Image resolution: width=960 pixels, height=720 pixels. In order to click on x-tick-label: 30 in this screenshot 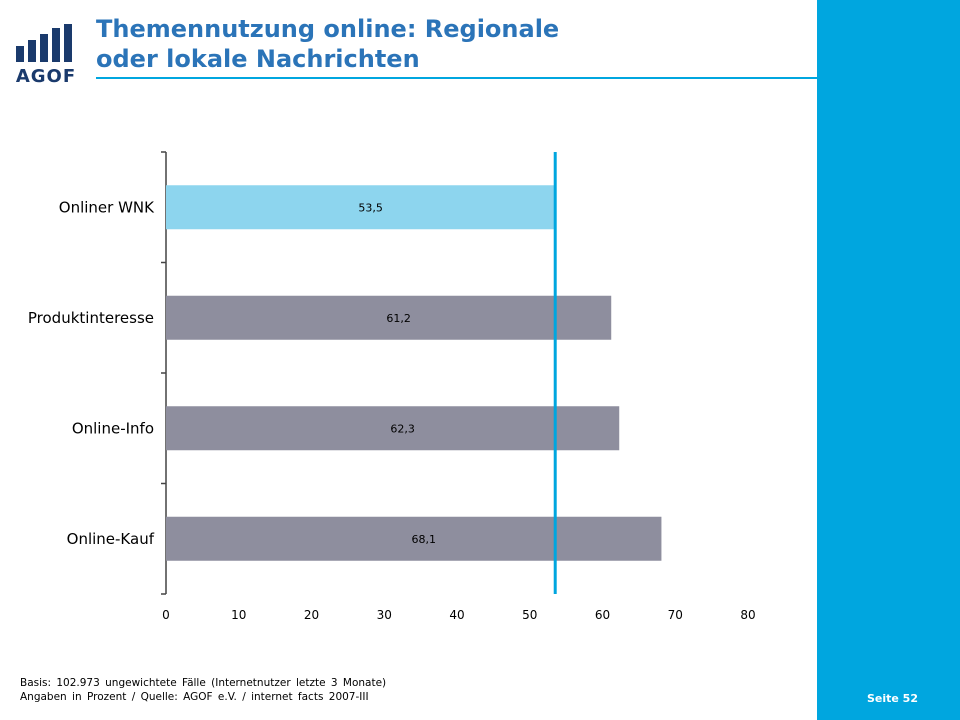, I will do `click(384, 615)`.